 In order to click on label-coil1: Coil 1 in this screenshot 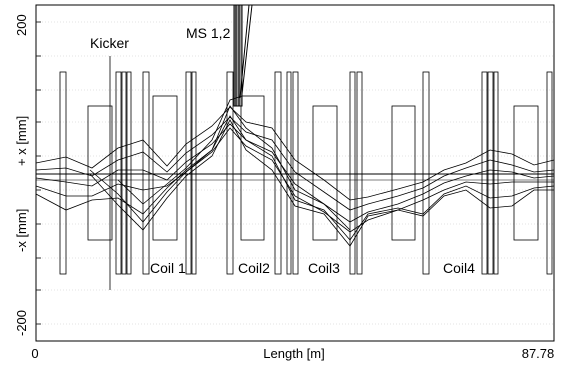, I will do `click(168, 268)`.